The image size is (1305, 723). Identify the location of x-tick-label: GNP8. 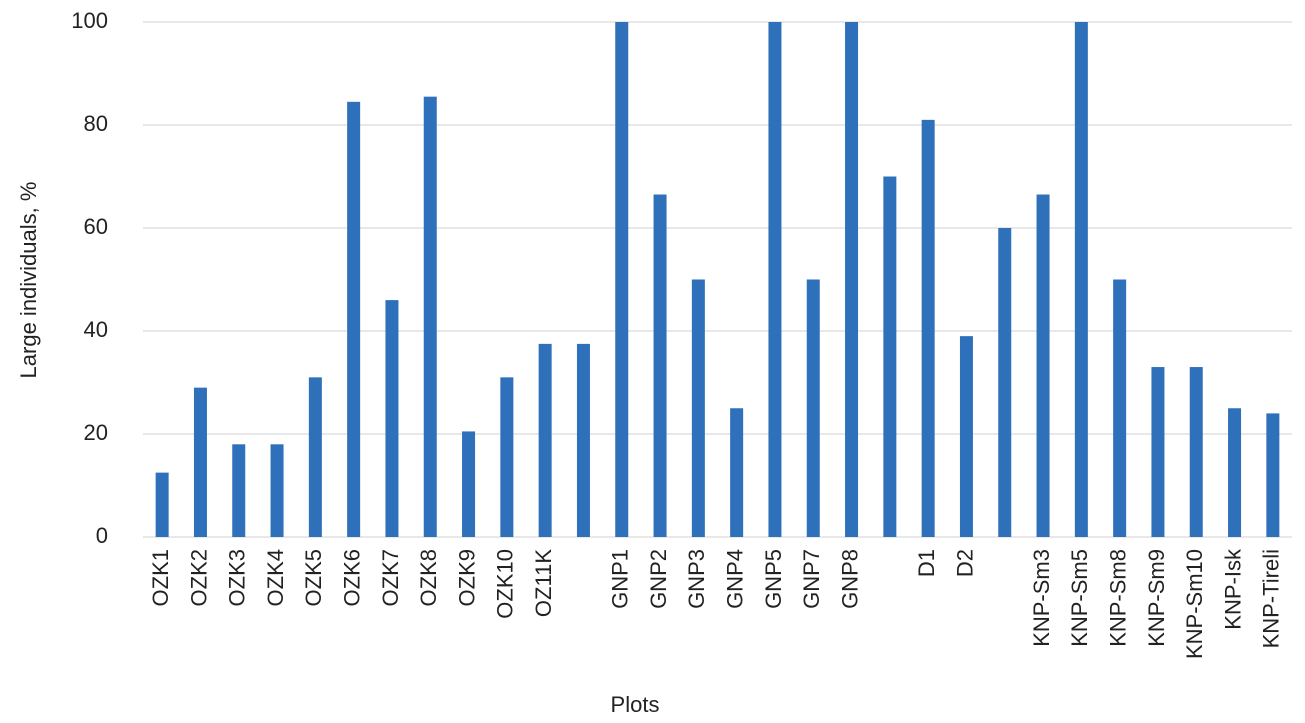
(849, 579).